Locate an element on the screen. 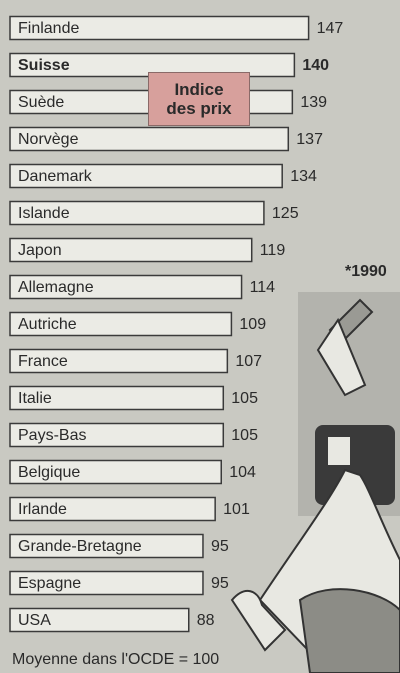 Image resolution: width=400 pixels, height=673 pixels. value-label: 125 is located at coordinates (285, 213).